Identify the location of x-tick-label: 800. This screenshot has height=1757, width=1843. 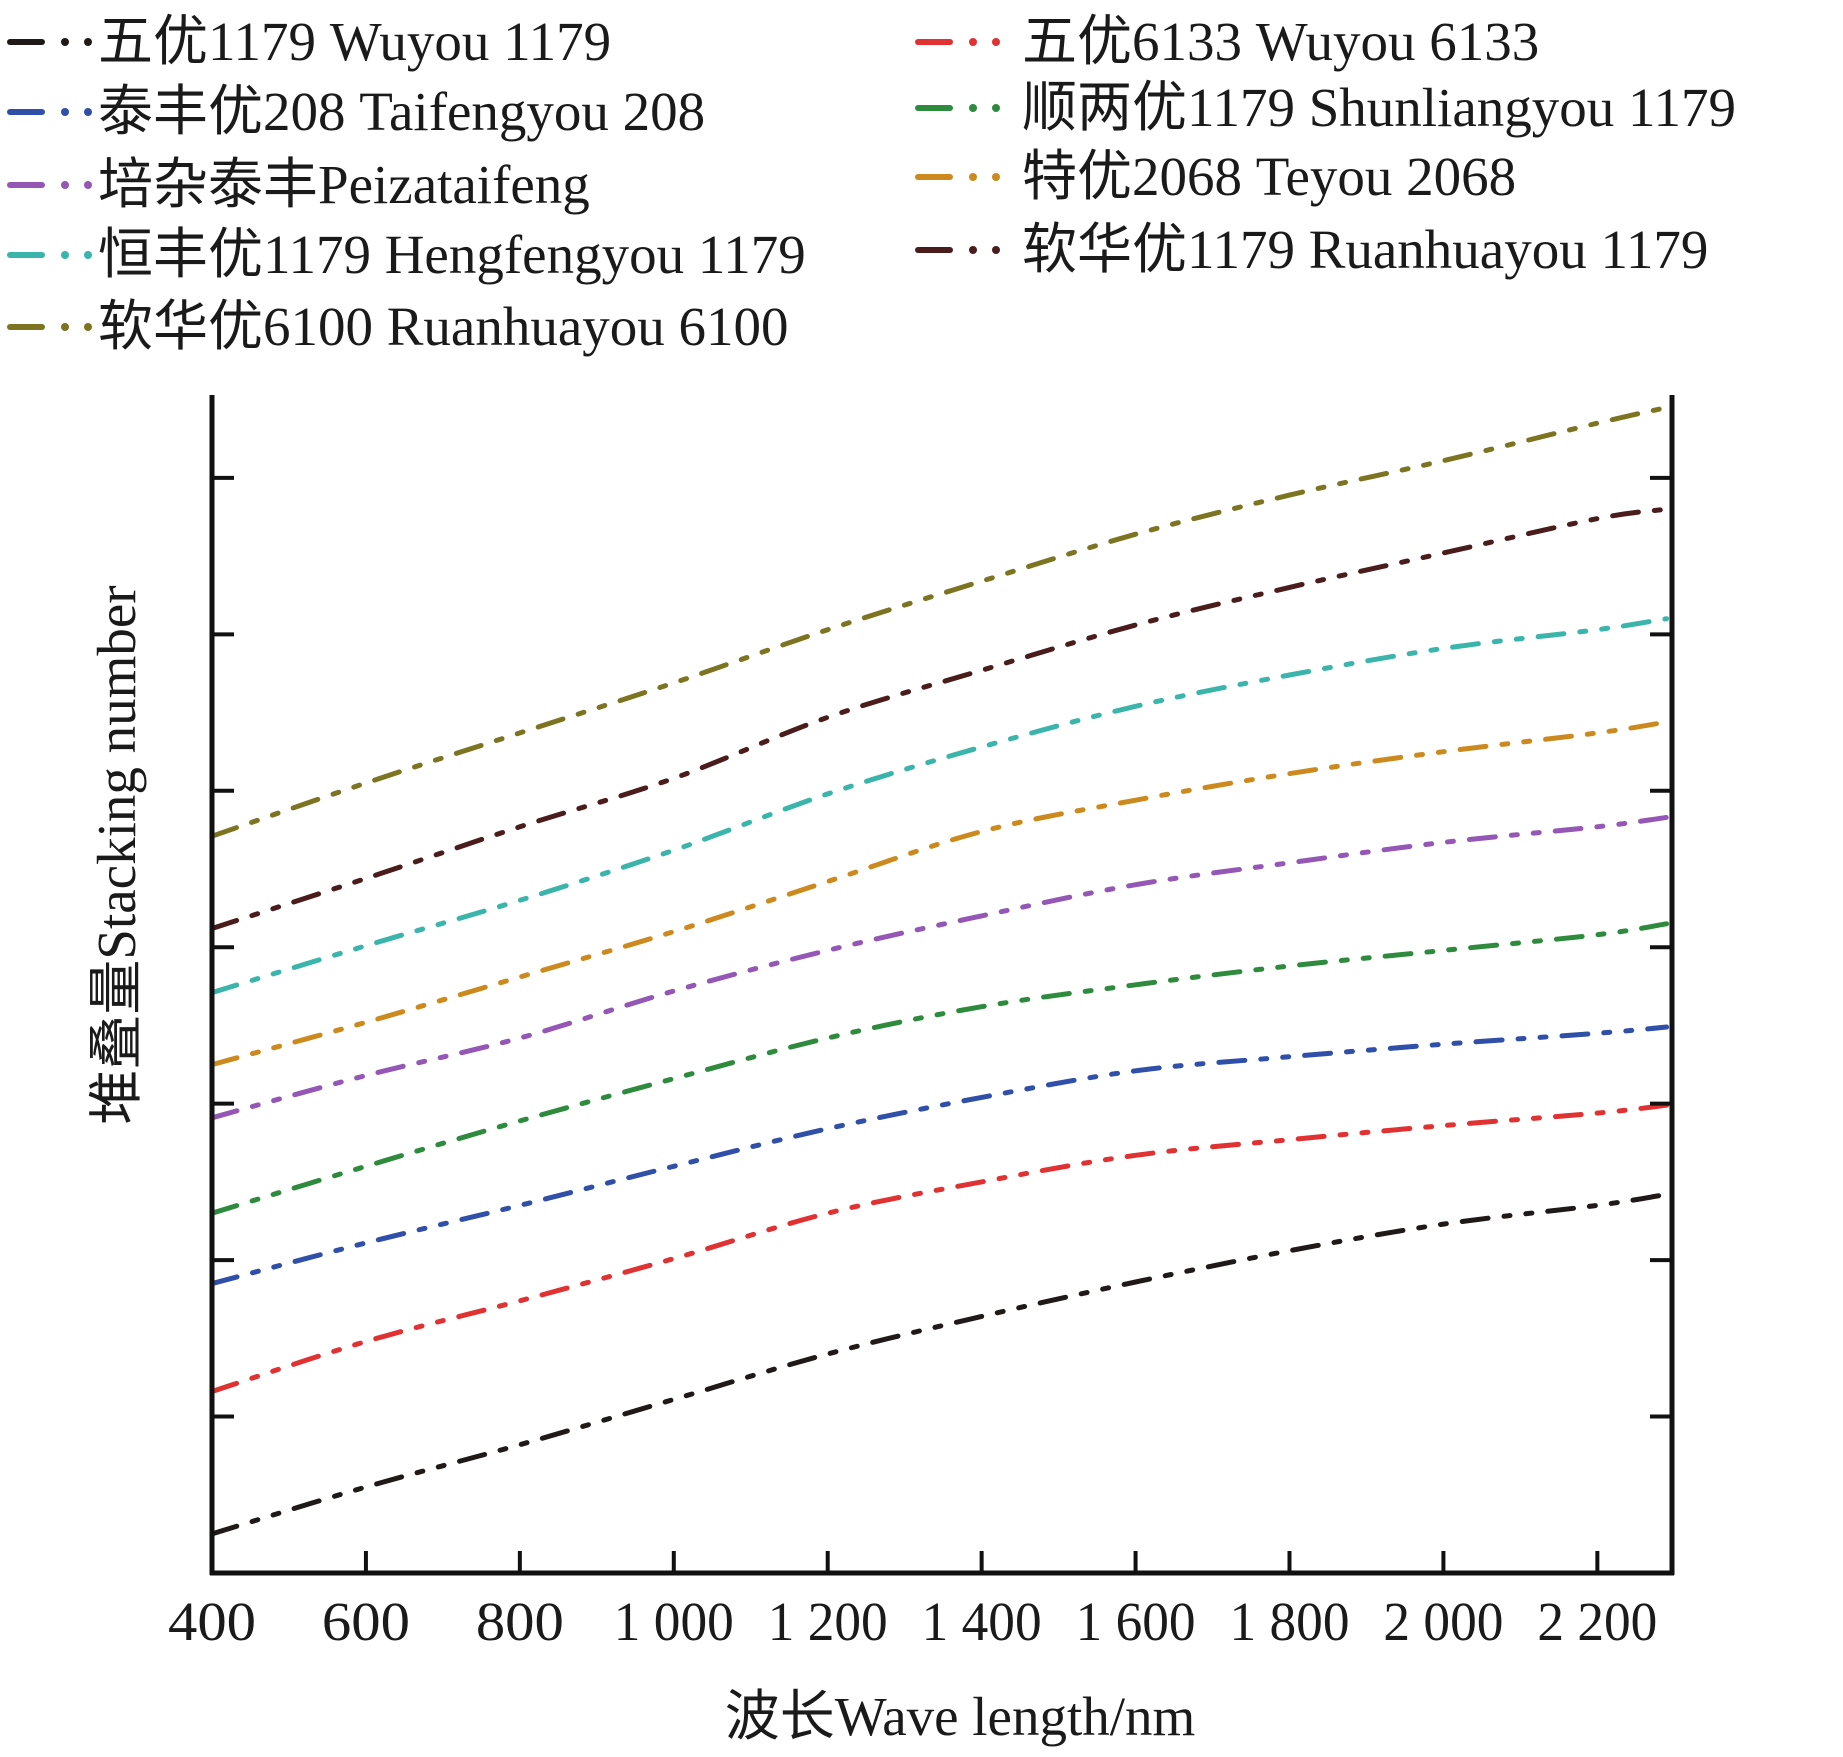
(520, 1621).